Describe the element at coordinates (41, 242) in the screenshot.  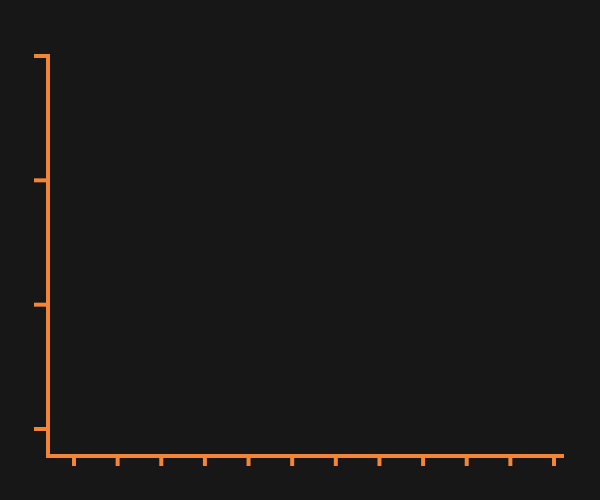
I see `y-ticks` at that location.